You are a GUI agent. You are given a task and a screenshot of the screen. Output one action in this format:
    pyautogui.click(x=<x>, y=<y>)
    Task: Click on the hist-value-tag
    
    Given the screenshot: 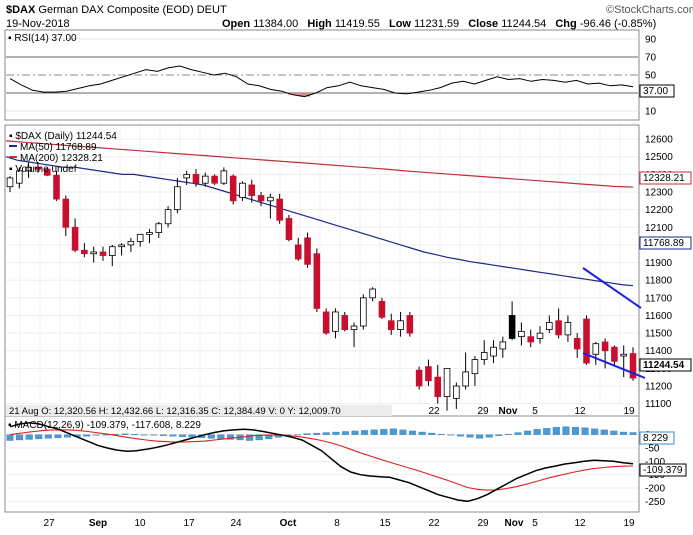 What is the action you would take?
    pyautogui.click(x=657, y=438)
    